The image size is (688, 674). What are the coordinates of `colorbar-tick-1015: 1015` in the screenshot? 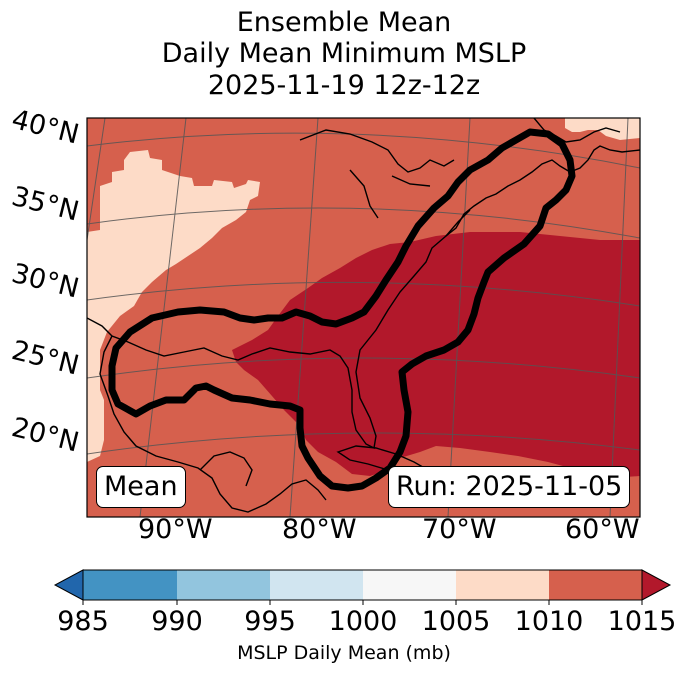 It's located at (642, 621).